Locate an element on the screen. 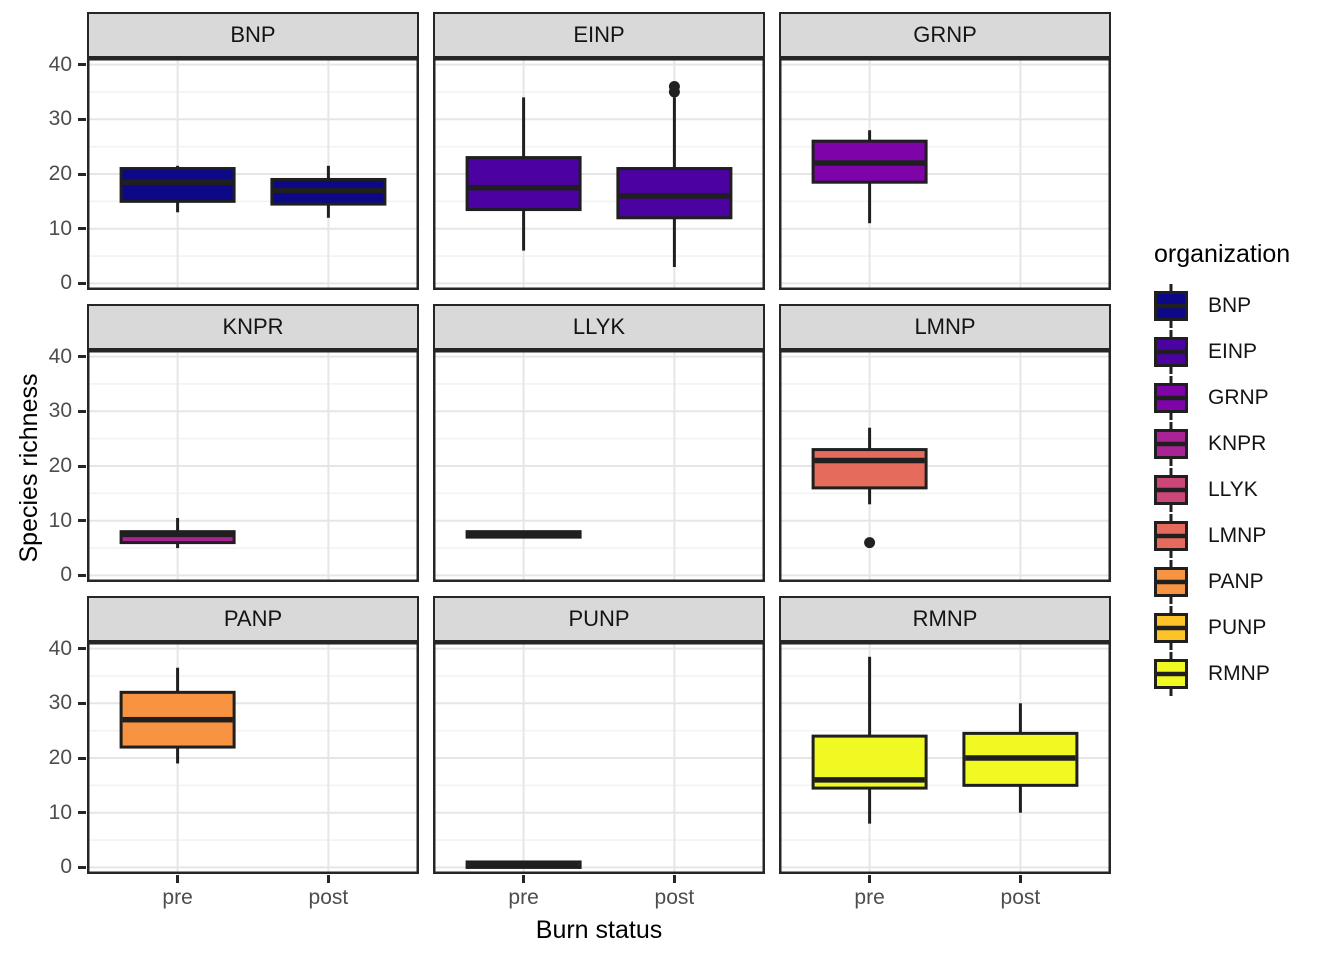  legend-entry-KNPR: KNPR is located at coordinates (1247, 444).